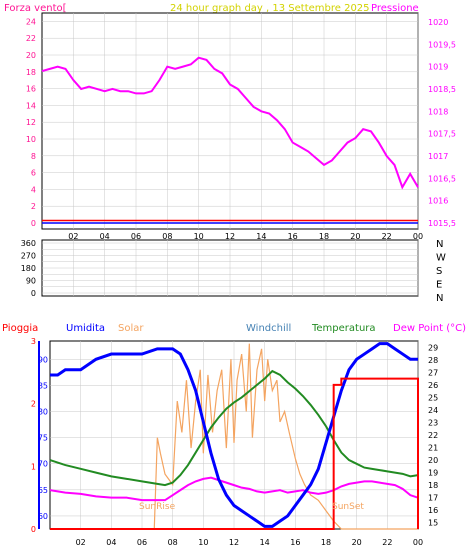  What do you see at coordinates (234, 489) in the screenshot?
I see `series-dew-point-c-` at bounding box center [234, 489].